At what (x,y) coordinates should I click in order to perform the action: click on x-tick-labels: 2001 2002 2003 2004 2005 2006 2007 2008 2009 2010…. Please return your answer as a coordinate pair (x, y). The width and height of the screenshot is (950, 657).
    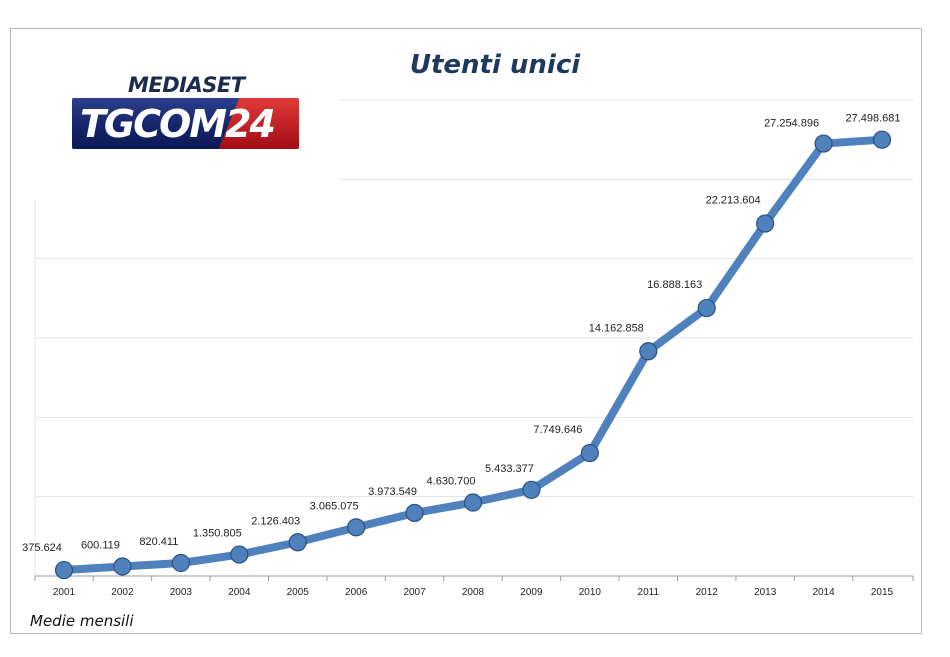
    Looking at the image, I should click on (473, 592).